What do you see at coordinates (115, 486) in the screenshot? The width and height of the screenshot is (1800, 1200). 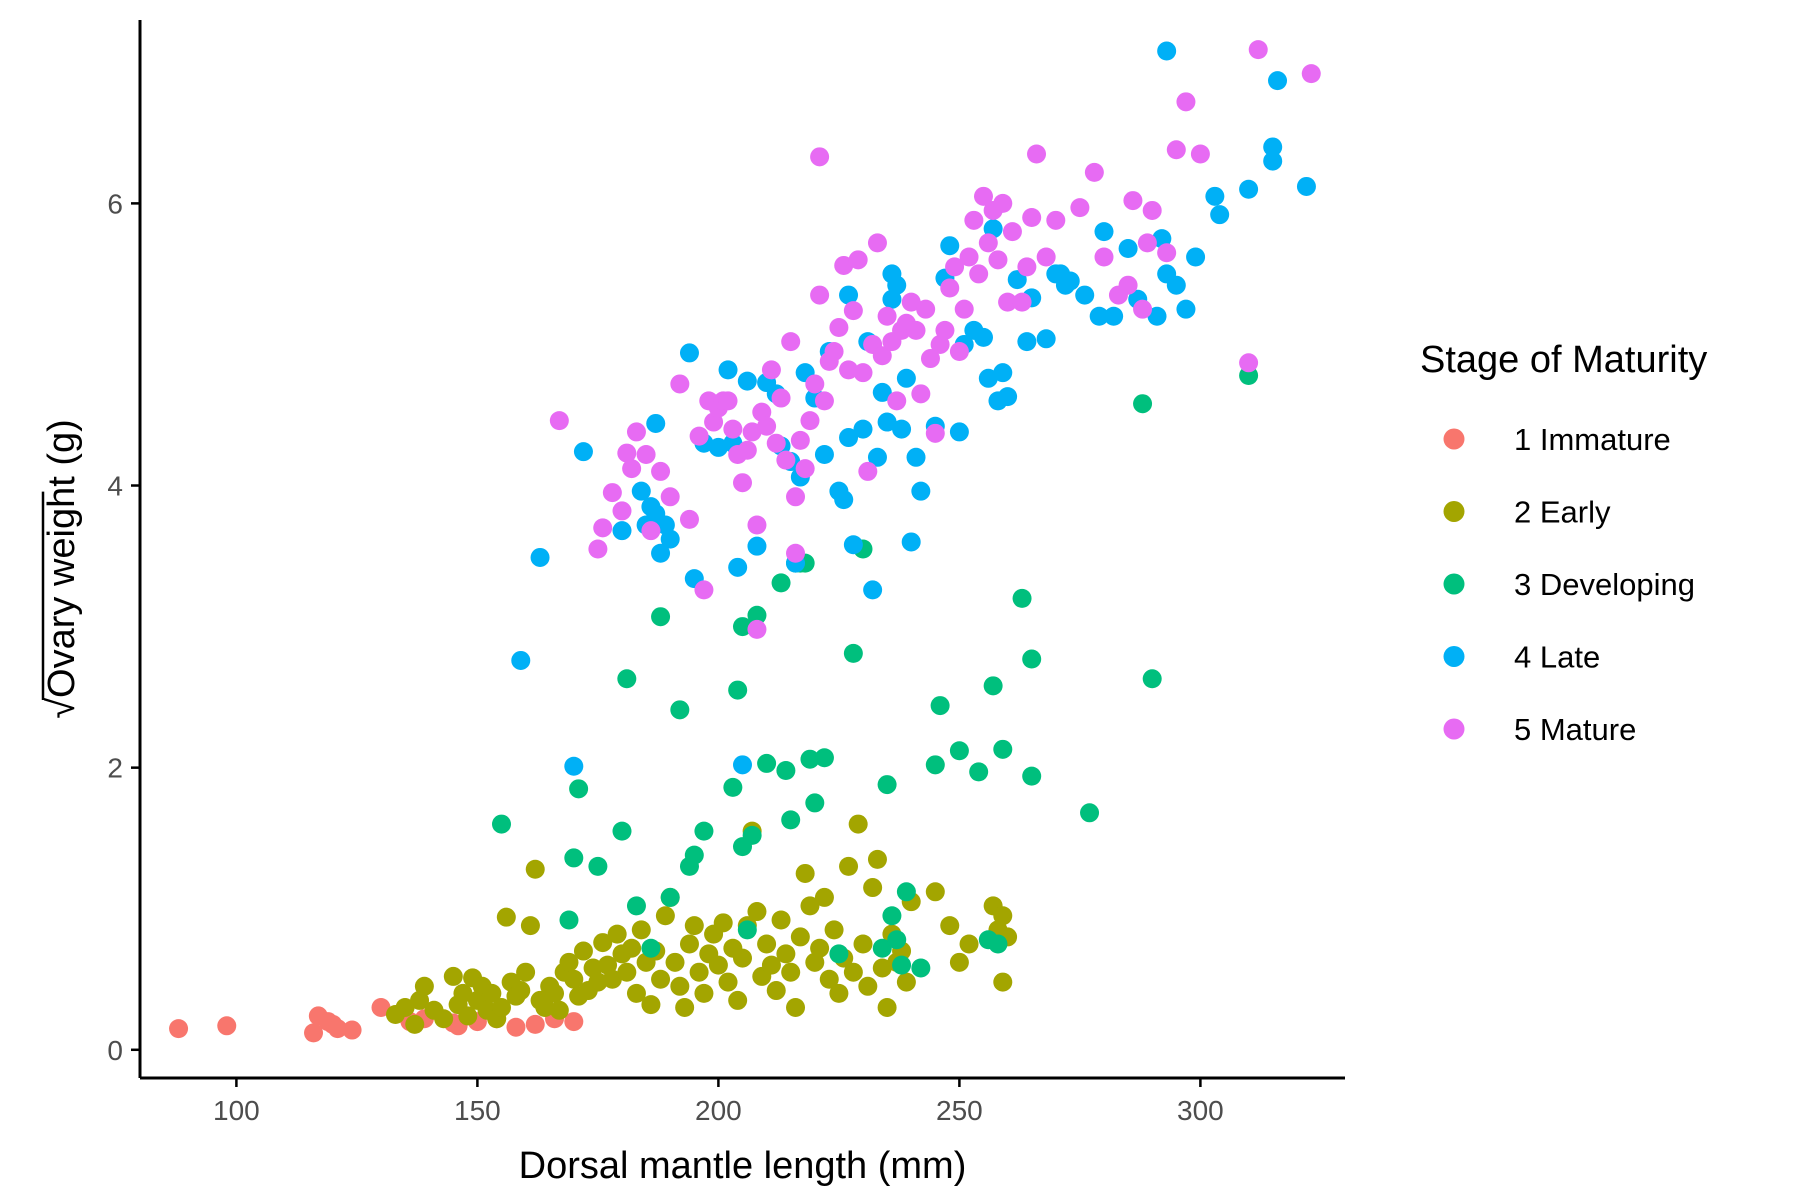 I see `y-tick-label: 4` at bounding box center [115, 486].